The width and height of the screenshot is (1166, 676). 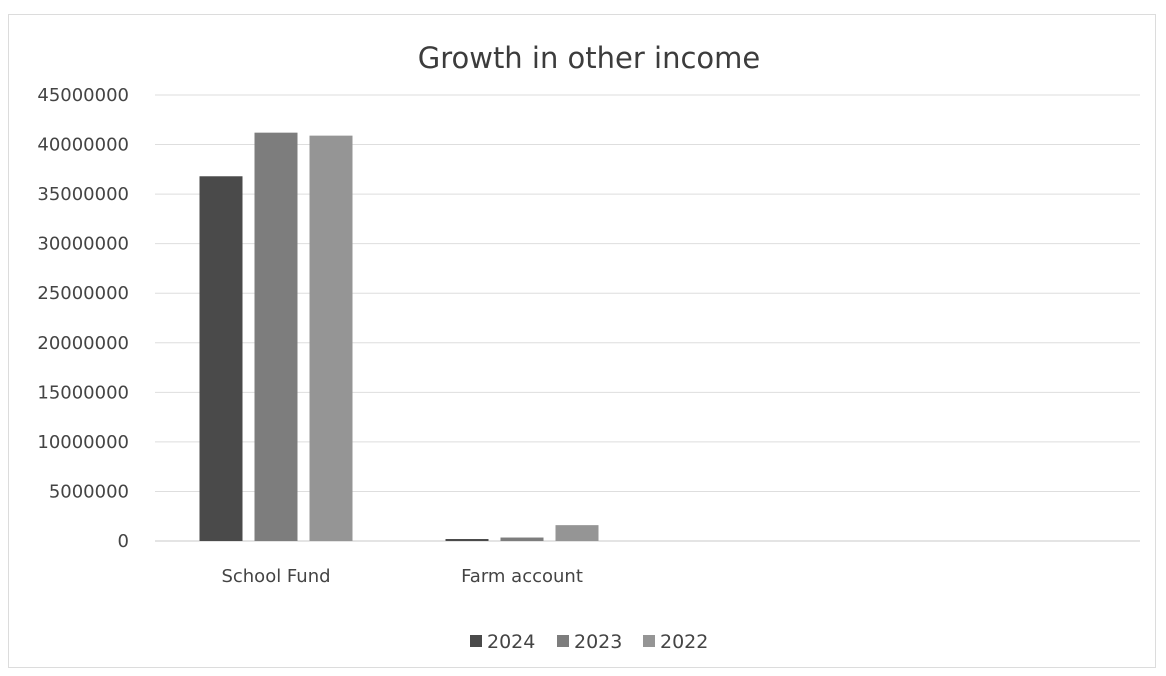 I want to click on y-tick-label: 35000000, so click(x=83, y=194).